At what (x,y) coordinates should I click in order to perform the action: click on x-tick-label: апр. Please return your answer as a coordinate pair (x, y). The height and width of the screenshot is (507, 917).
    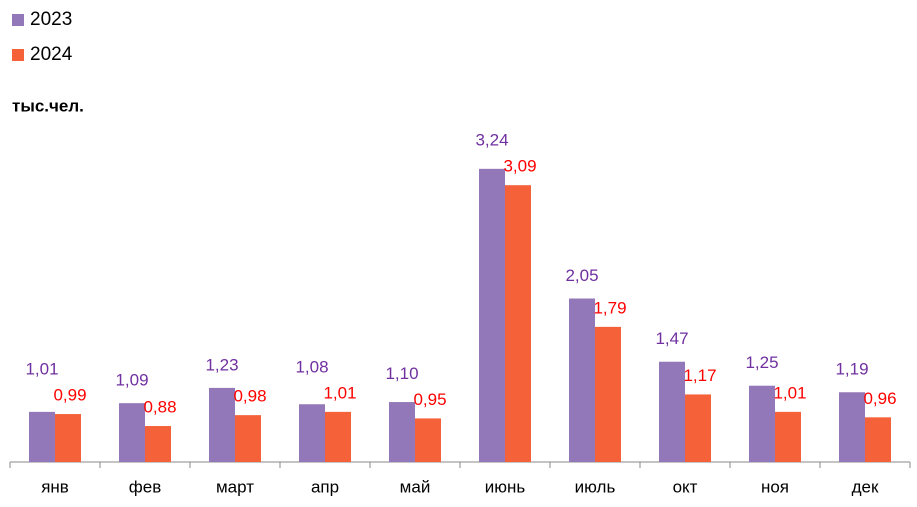
    Looking at the image, I should click on (325, 486).